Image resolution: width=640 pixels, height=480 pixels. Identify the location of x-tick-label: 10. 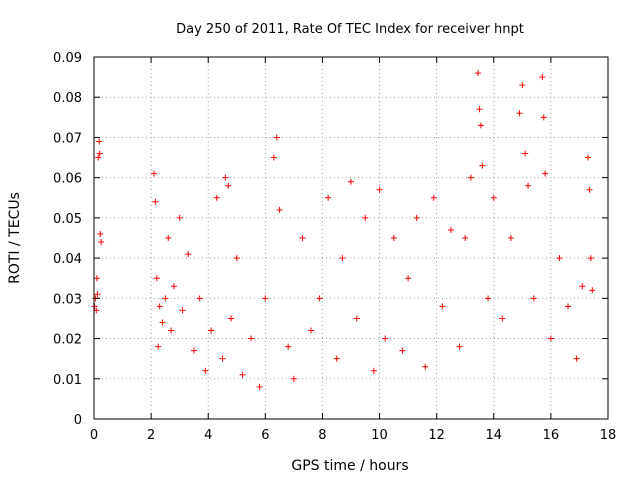
(379, 435).